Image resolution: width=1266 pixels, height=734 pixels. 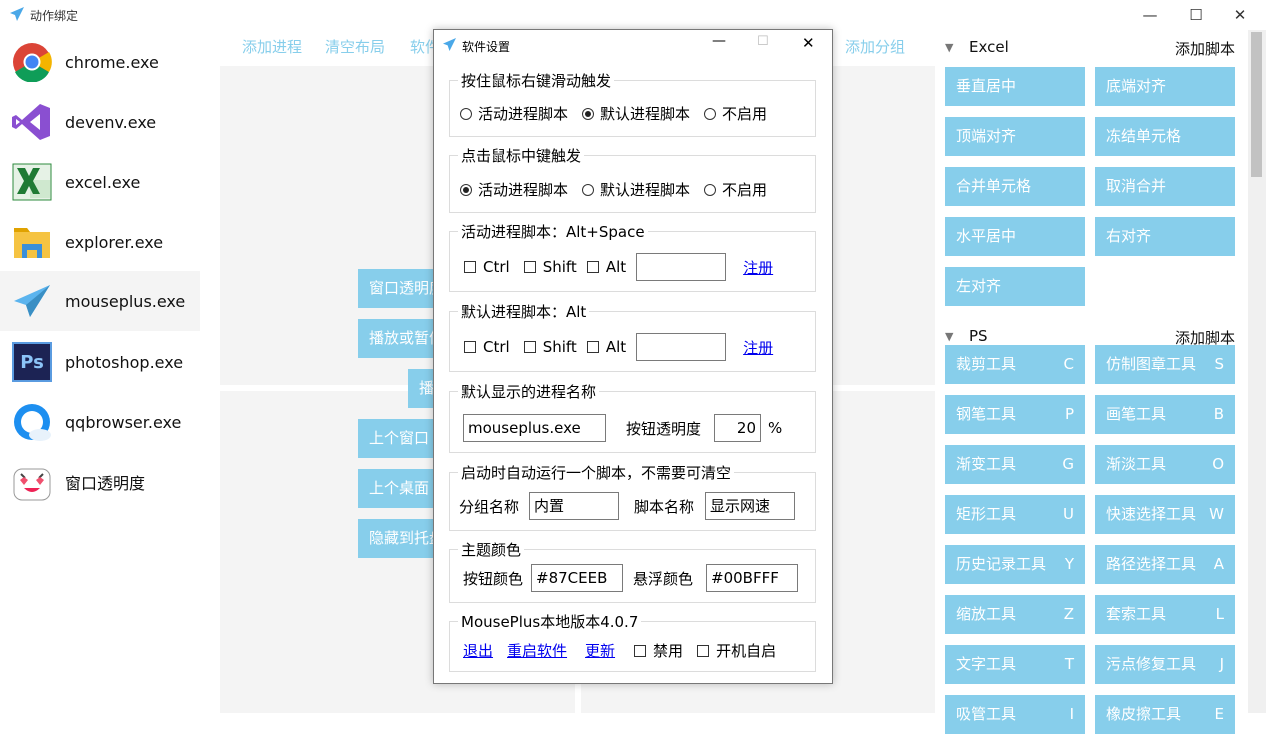 What do you see at coordinates (1015, 564) in the screenshot?
I see `script-button: 历史记录工具 Y` at bounding box center [1015, 564].